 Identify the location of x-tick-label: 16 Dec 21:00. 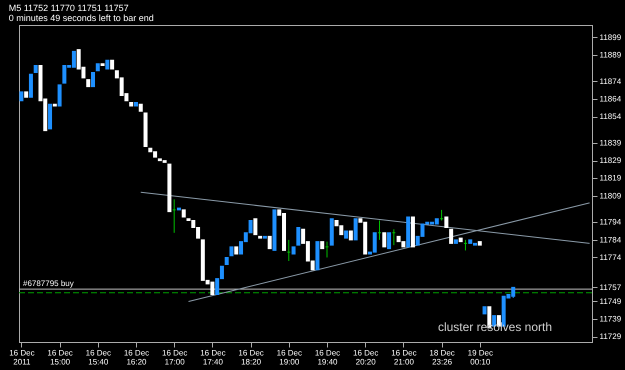
(404, 357).